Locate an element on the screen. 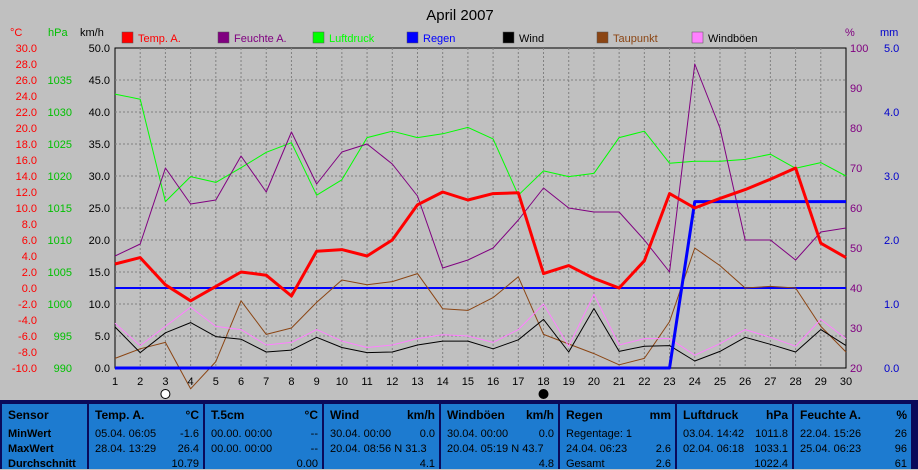  temp-axis-tick: -8.0 is located at coordinates (27, 353).